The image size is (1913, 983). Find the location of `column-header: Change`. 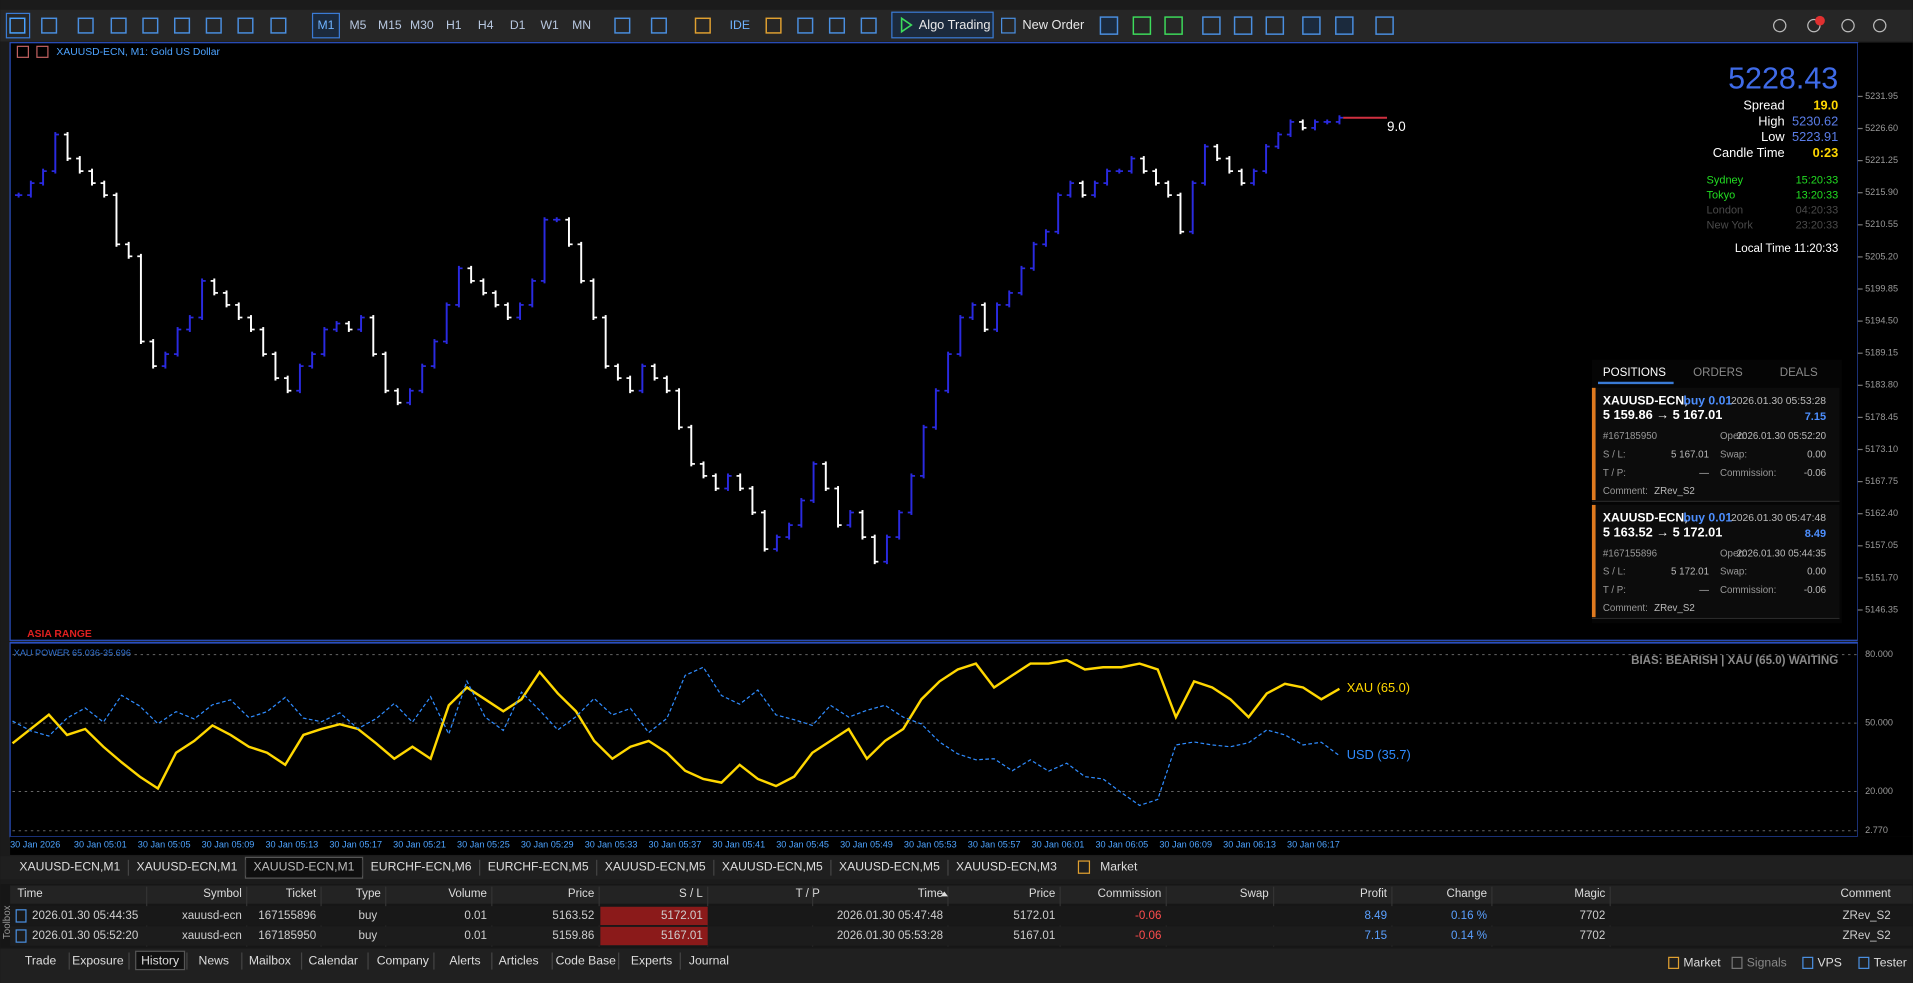

column-header: Change is located at coordinates (1466, 894).